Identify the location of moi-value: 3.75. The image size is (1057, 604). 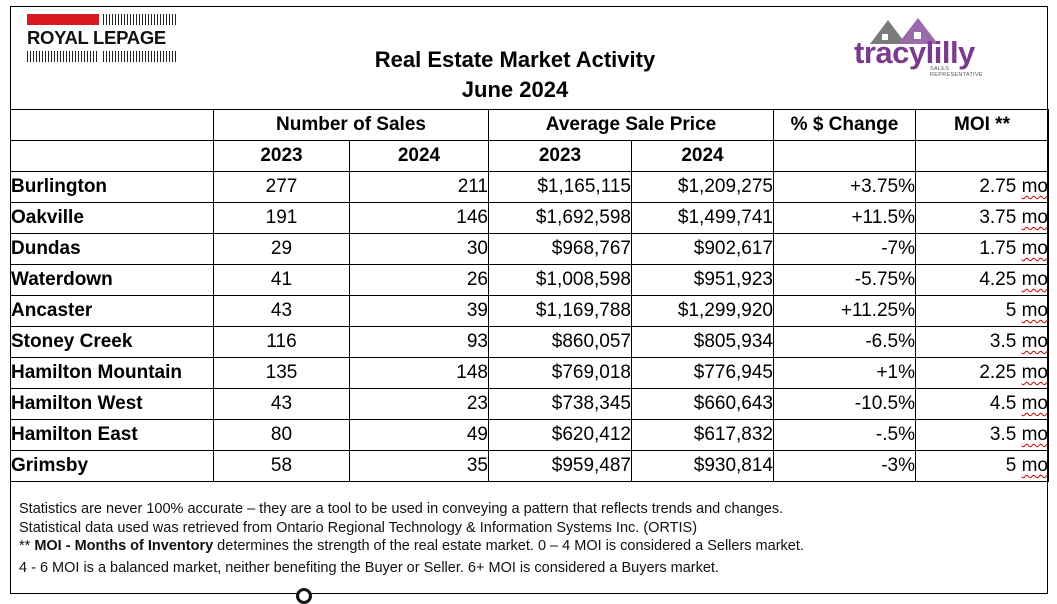
(998, 217).